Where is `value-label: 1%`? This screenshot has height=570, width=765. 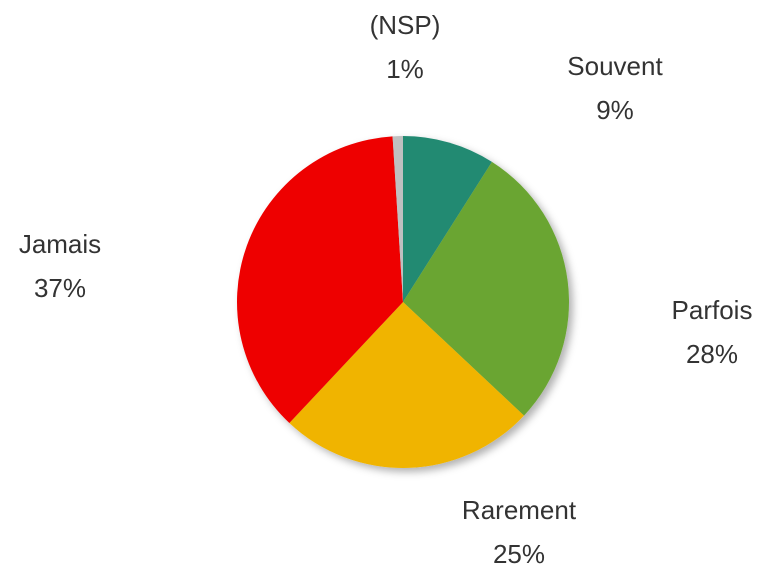
value-label: 1% is located at coordinates (405, 69).